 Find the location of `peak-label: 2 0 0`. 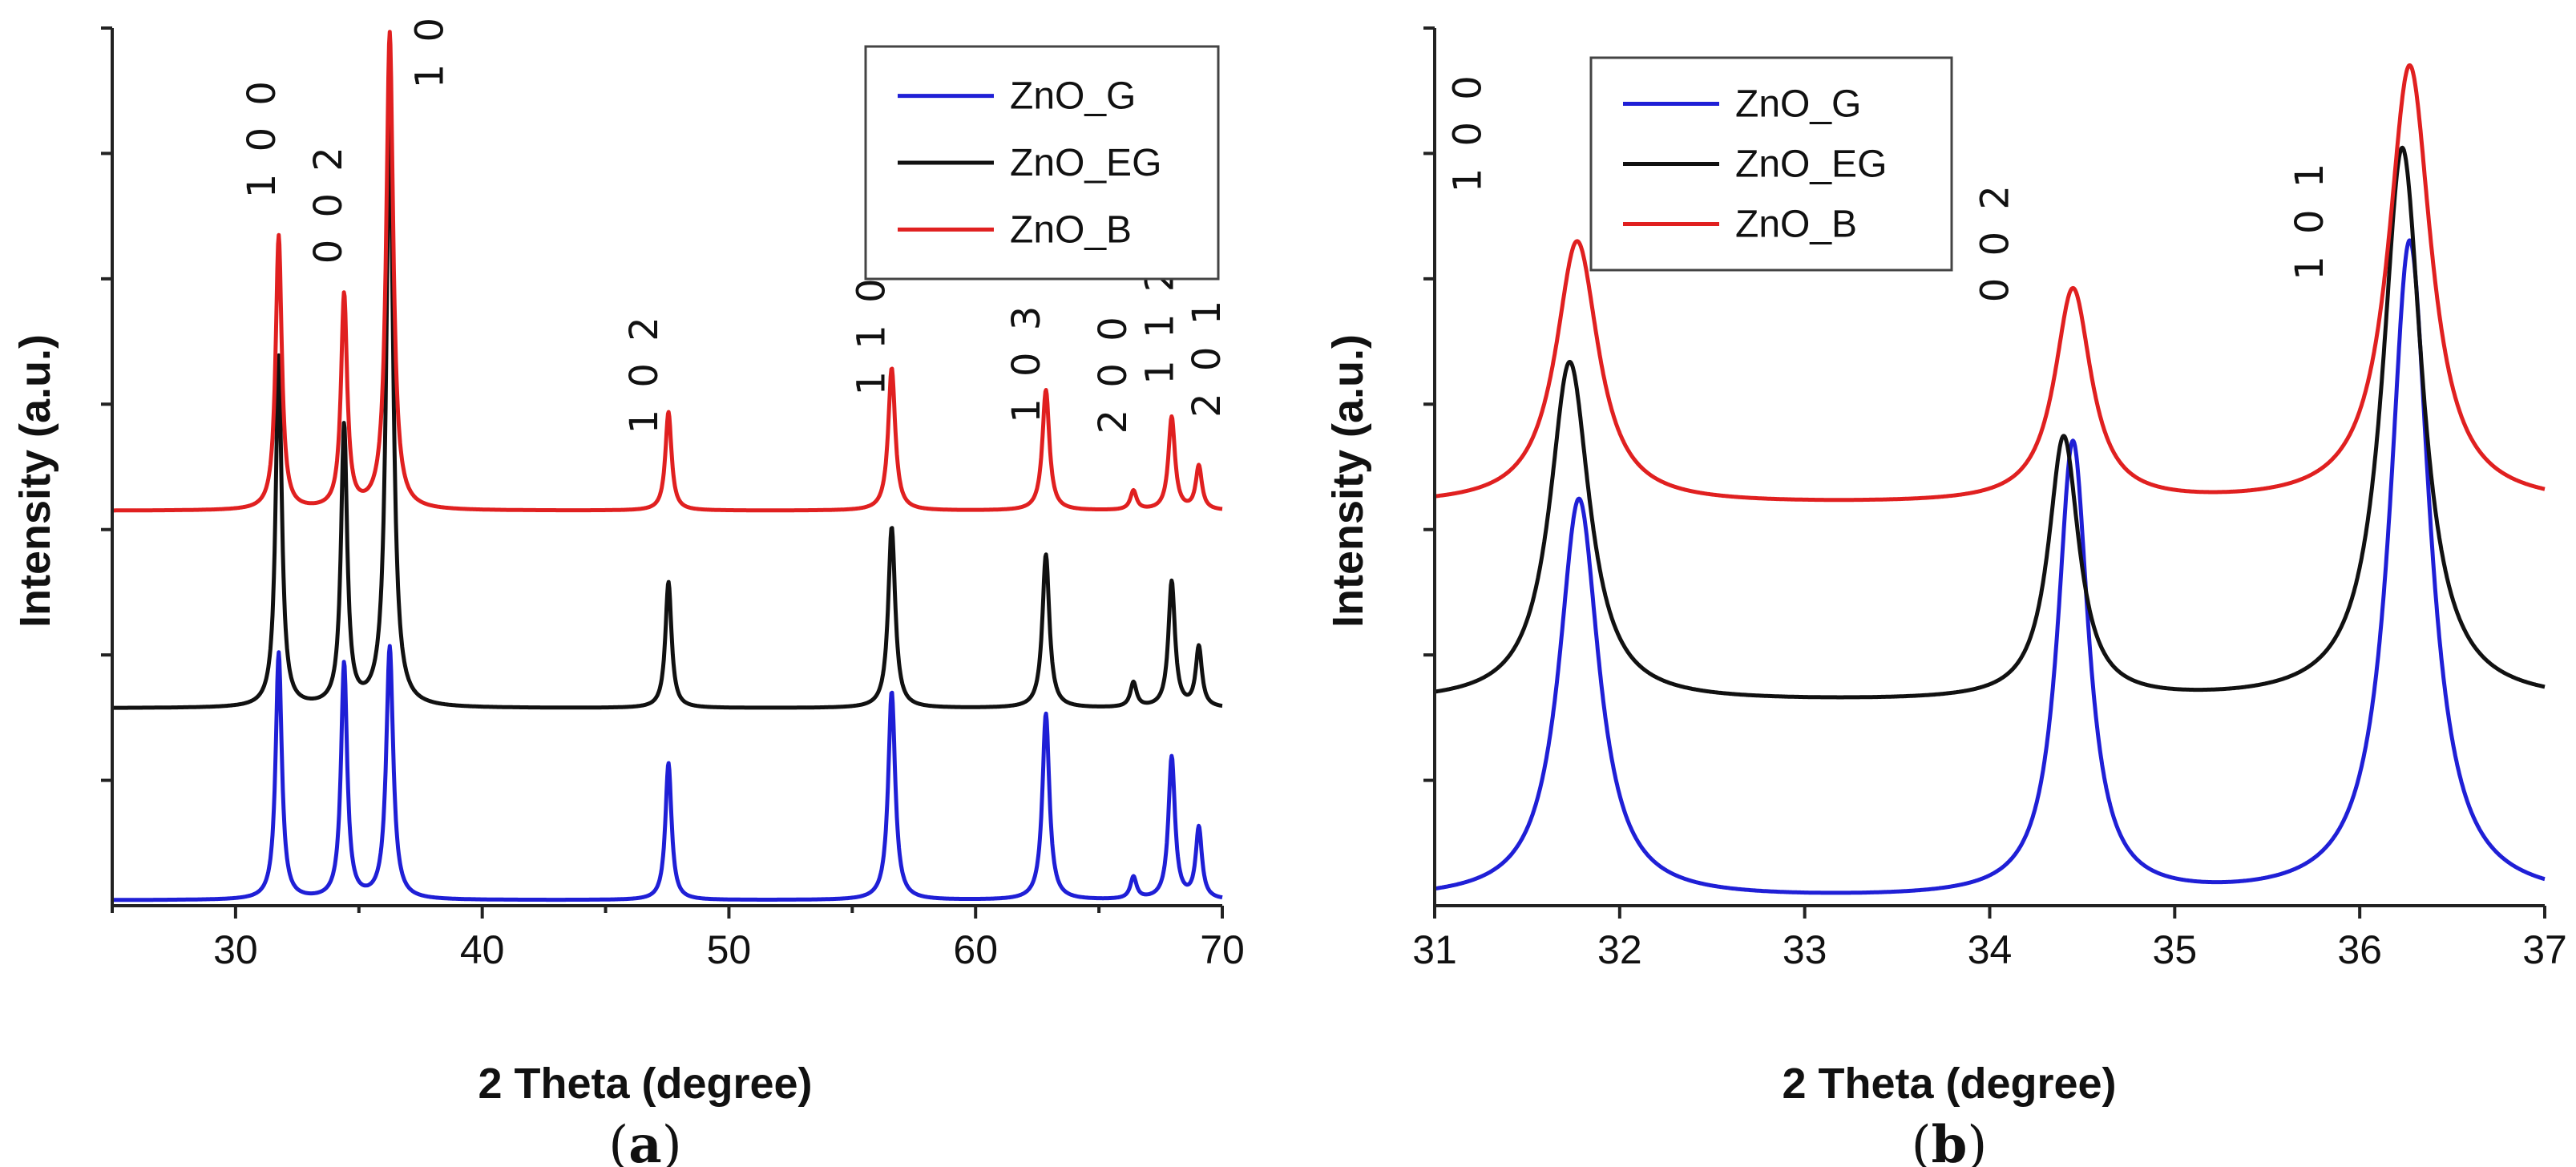

peak-label: 2 0 0 is located at coordinates (1113, 373).